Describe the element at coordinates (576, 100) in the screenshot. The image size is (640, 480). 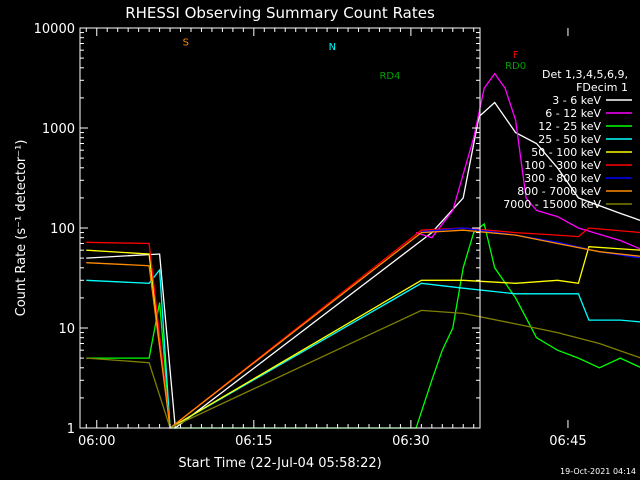
I see `legend-label: 3 - 6 keV` at that location.